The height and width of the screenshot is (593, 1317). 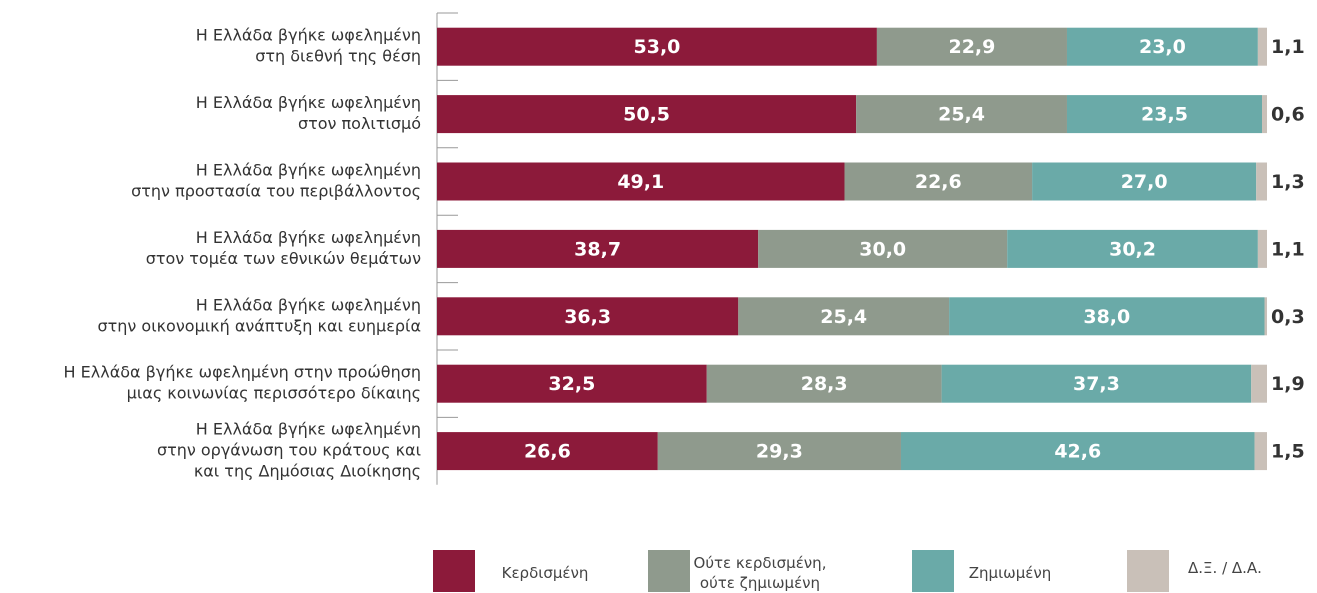 I want to click on legend-label: Κερδισμένη, so click(x=545, y=573).